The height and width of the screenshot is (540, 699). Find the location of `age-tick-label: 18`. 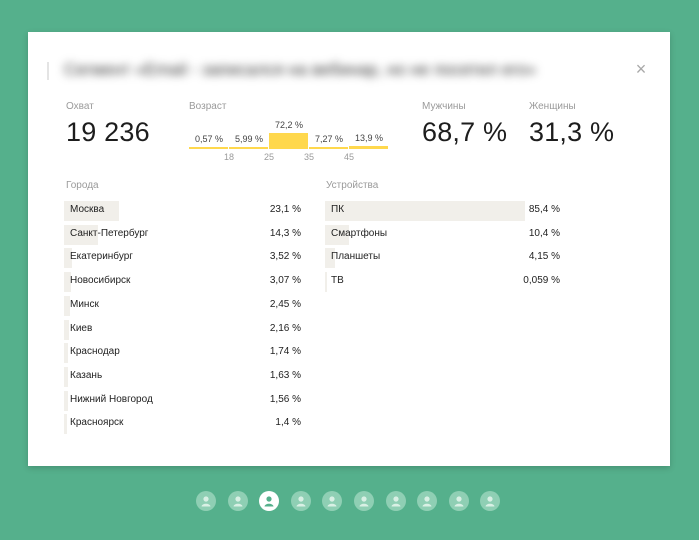

age-tick-label: 18 is located at coordinates (229, 157).